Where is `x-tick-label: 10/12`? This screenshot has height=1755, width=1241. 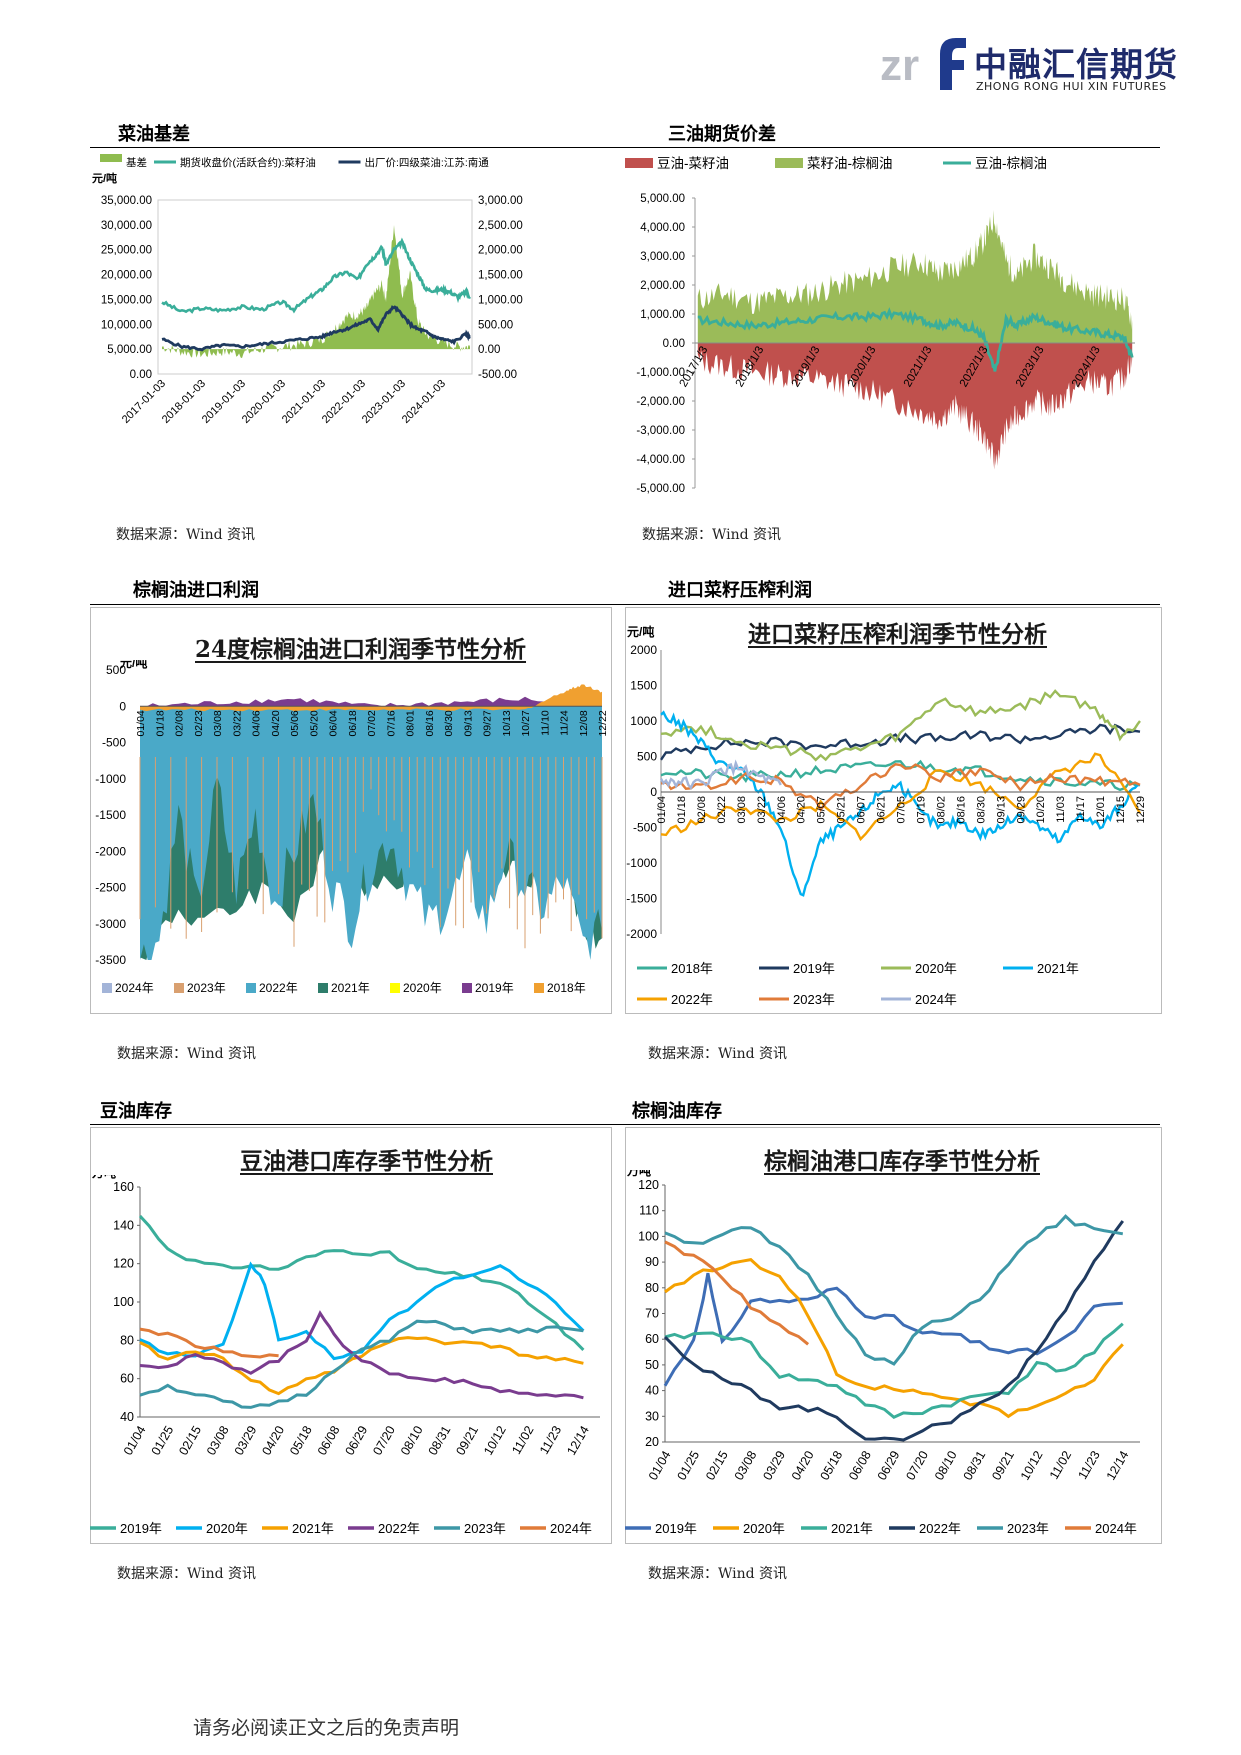
x-tick-label: 10/12 is located at coordinates (1032, 1465).